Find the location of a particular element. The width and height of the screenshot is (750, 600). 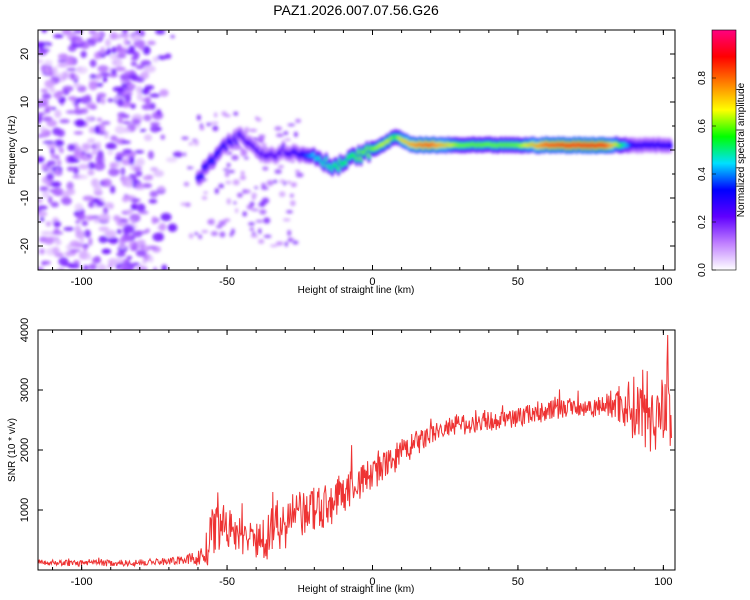

snr-y-label: SNR (10 * v/v) is located at coordinates (12, 450).